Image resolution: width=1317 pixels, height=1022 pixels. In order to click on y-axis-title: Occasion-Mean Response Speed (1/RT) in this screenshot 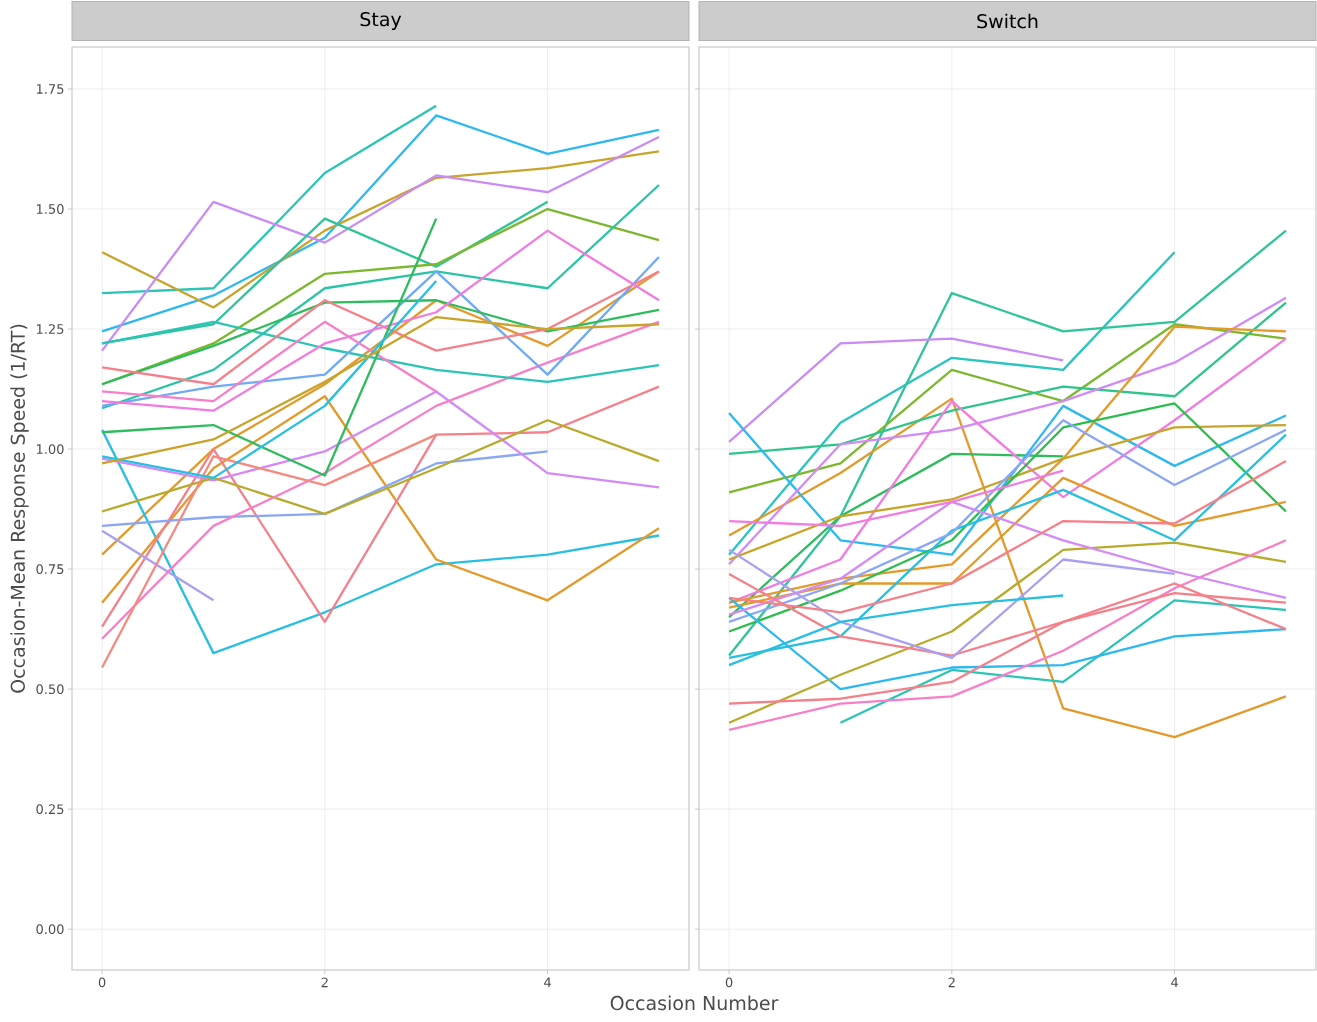, I will do `click(19, 508)`.